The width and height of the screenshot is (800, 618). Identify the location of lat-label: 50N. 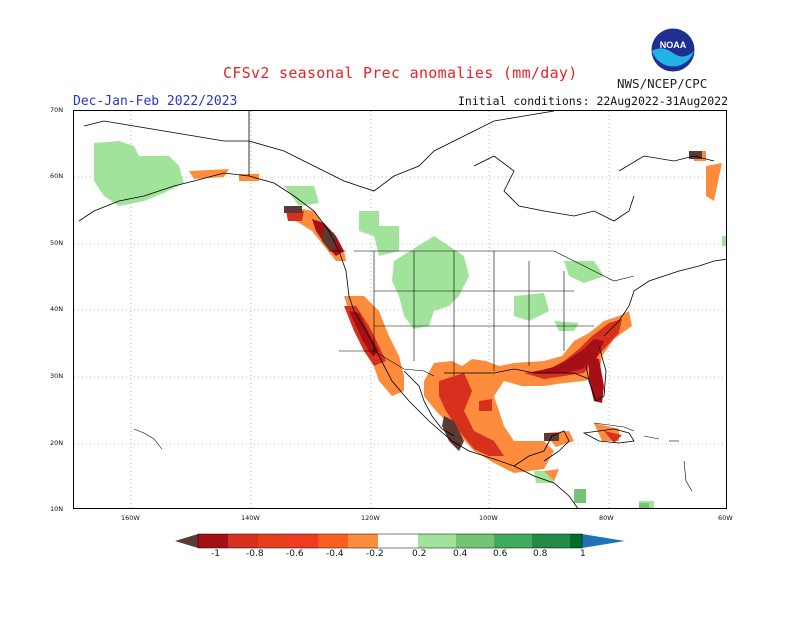
(57, 243).